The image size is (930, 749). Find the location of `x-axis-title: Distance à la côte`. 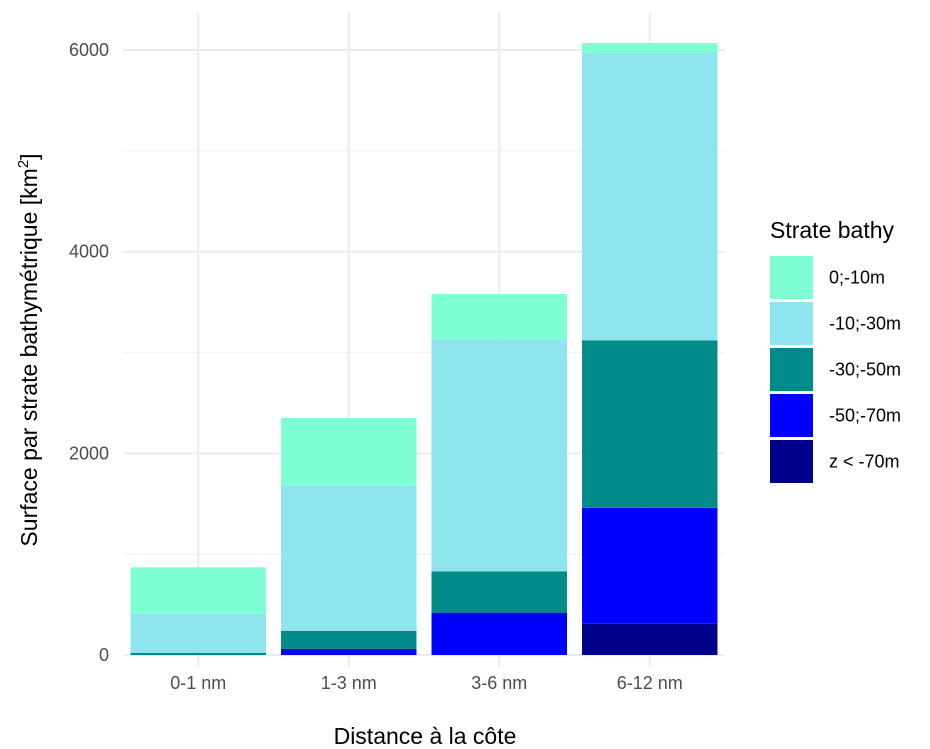

x-axis-title: Distance à la côte is located at coordinates (425, 736).